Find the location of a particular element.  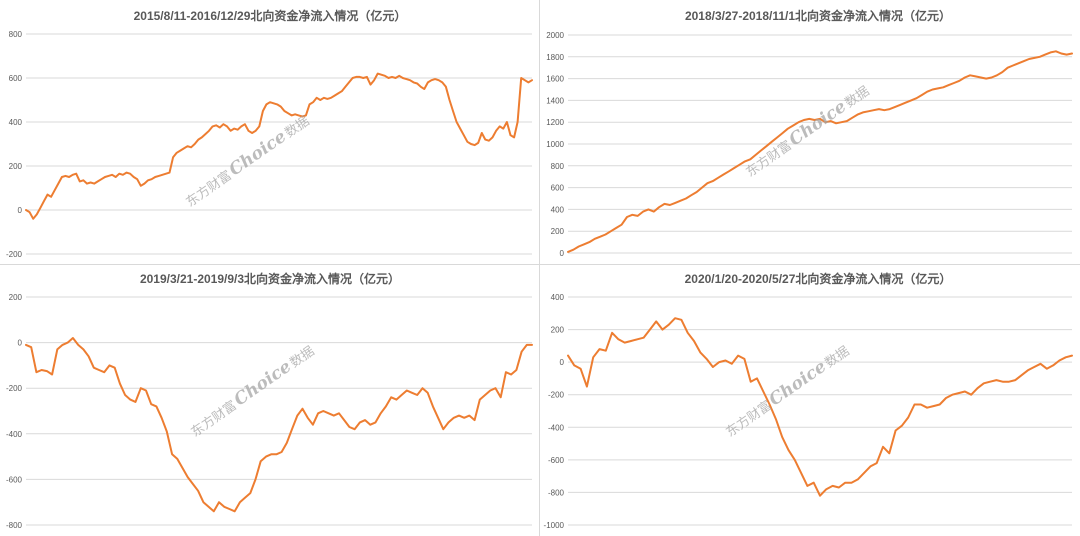

chart-title: 2019/3/21-2019/9/3北向资金净流入情况（亿元） is located at coordinates (270, 278).